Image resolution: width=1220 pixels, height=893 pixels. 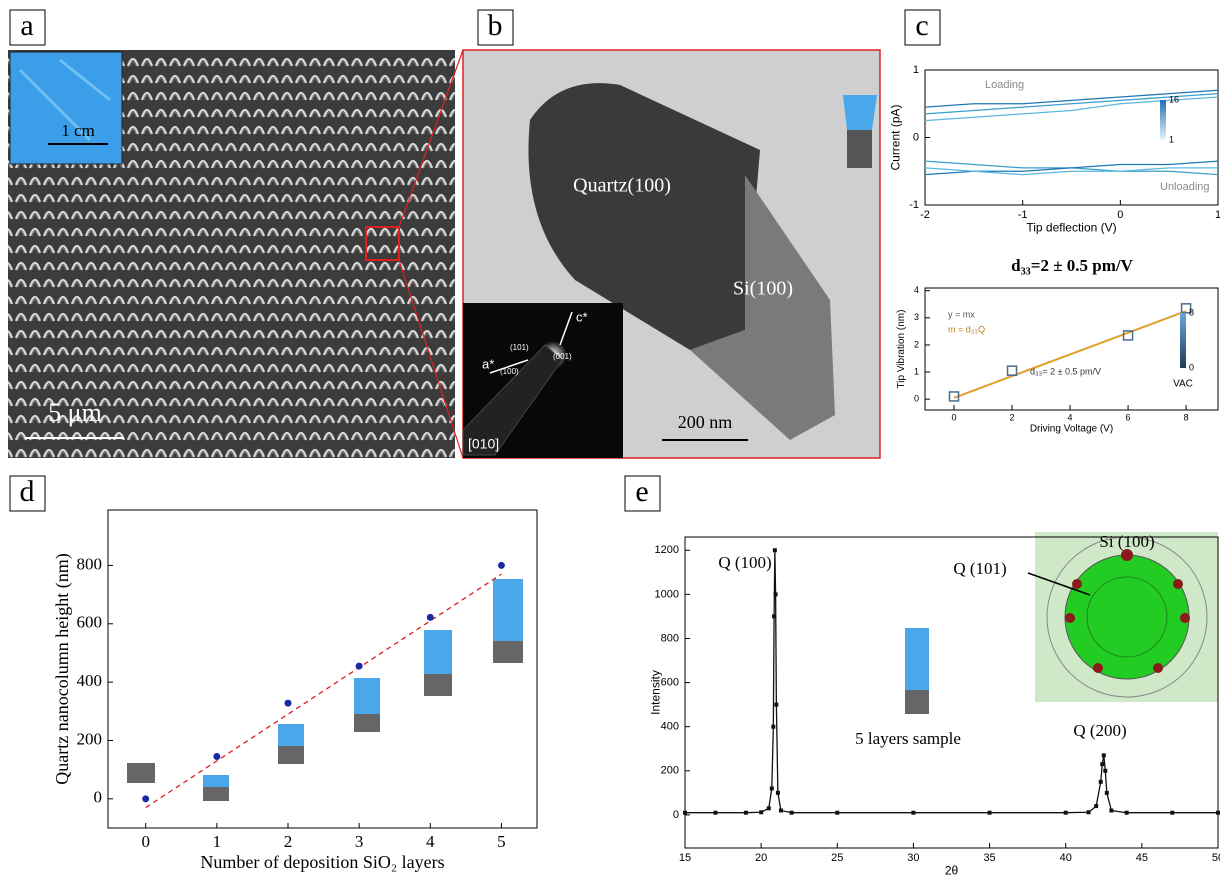 I want to click on x-axis-label: 2θ, so click(x=952, y=870).